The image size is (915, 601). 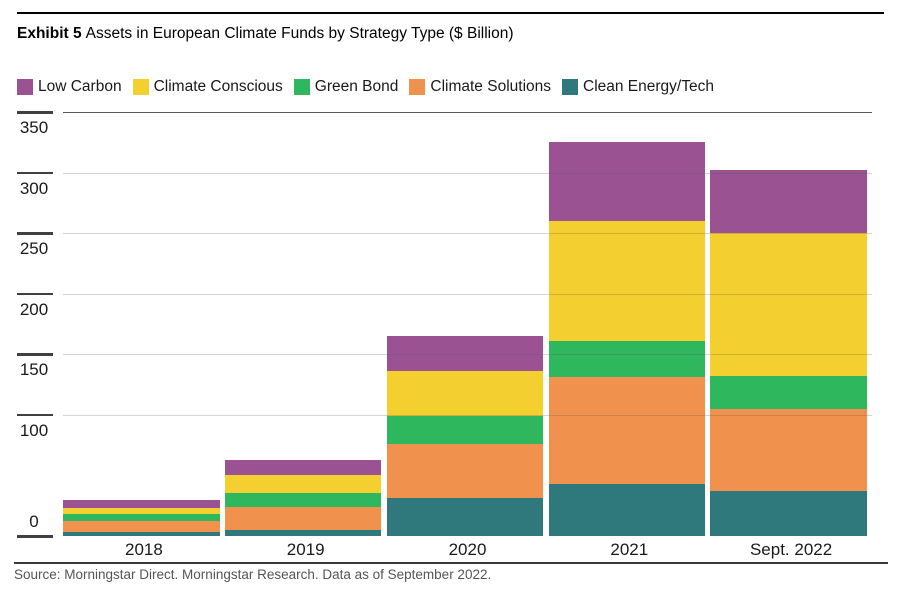 What do you see at coordinates (627, 430) in the screenshot?
I see `bar-2021-climate-solutions` at bounding box center [627, 430].